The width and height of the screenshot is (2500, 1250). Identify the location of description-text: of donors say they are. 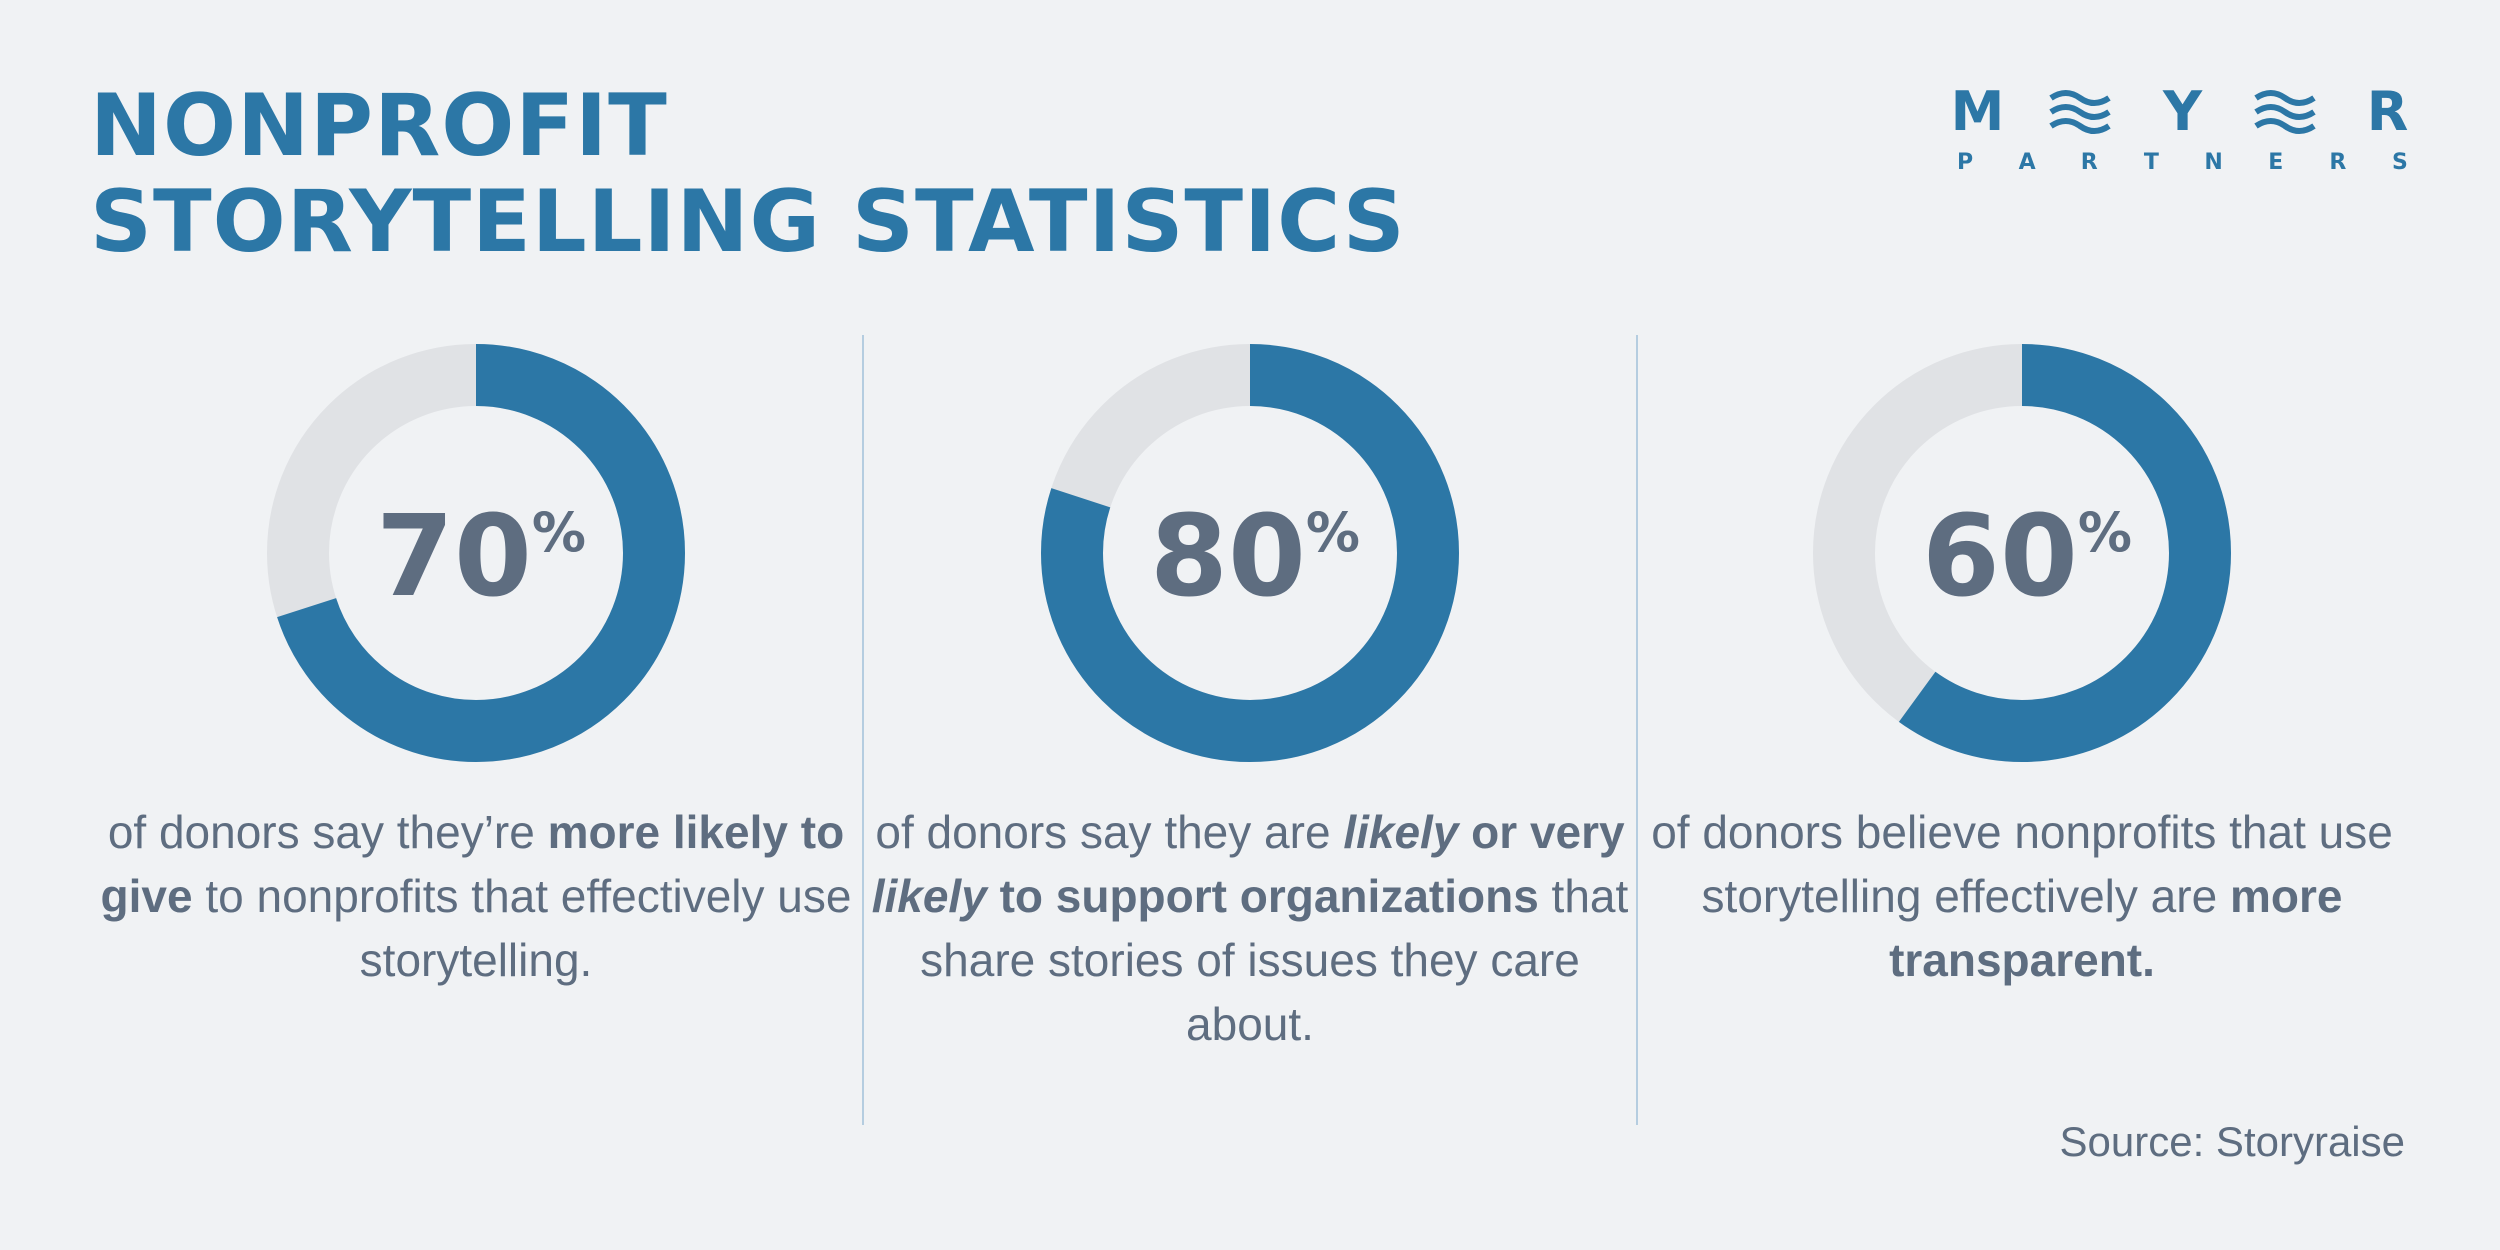
(1109, 832).